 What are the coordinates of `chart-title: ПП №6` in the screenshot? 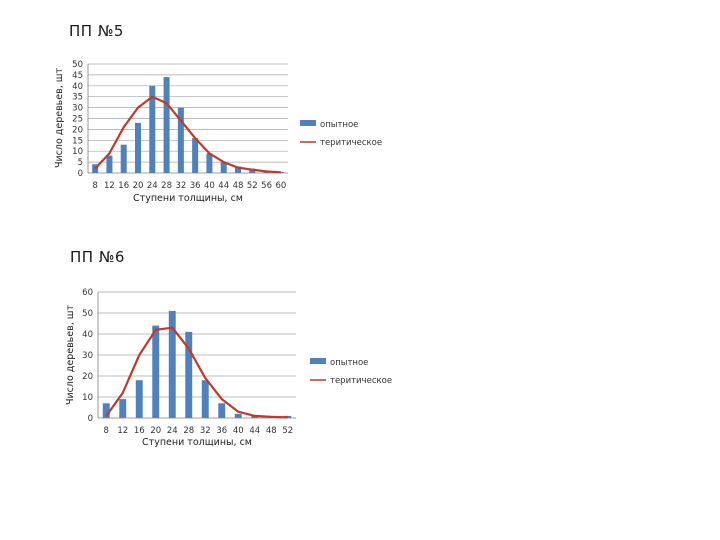 It's located at (97, 257).